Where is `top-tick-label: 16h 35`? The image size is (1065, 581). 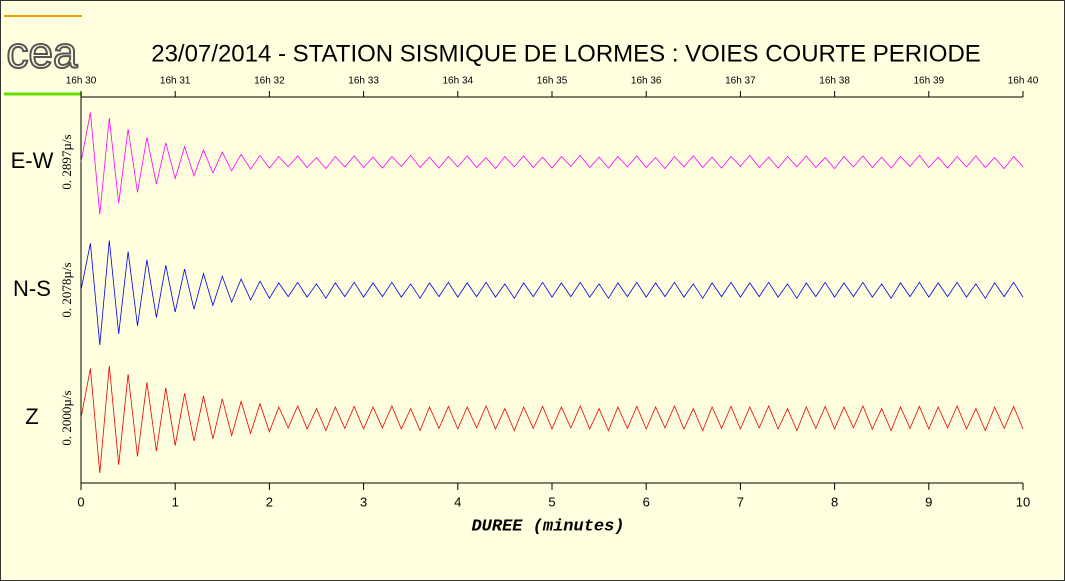 top-tick-label: 16h 35 is located at coordinates (552, 81).